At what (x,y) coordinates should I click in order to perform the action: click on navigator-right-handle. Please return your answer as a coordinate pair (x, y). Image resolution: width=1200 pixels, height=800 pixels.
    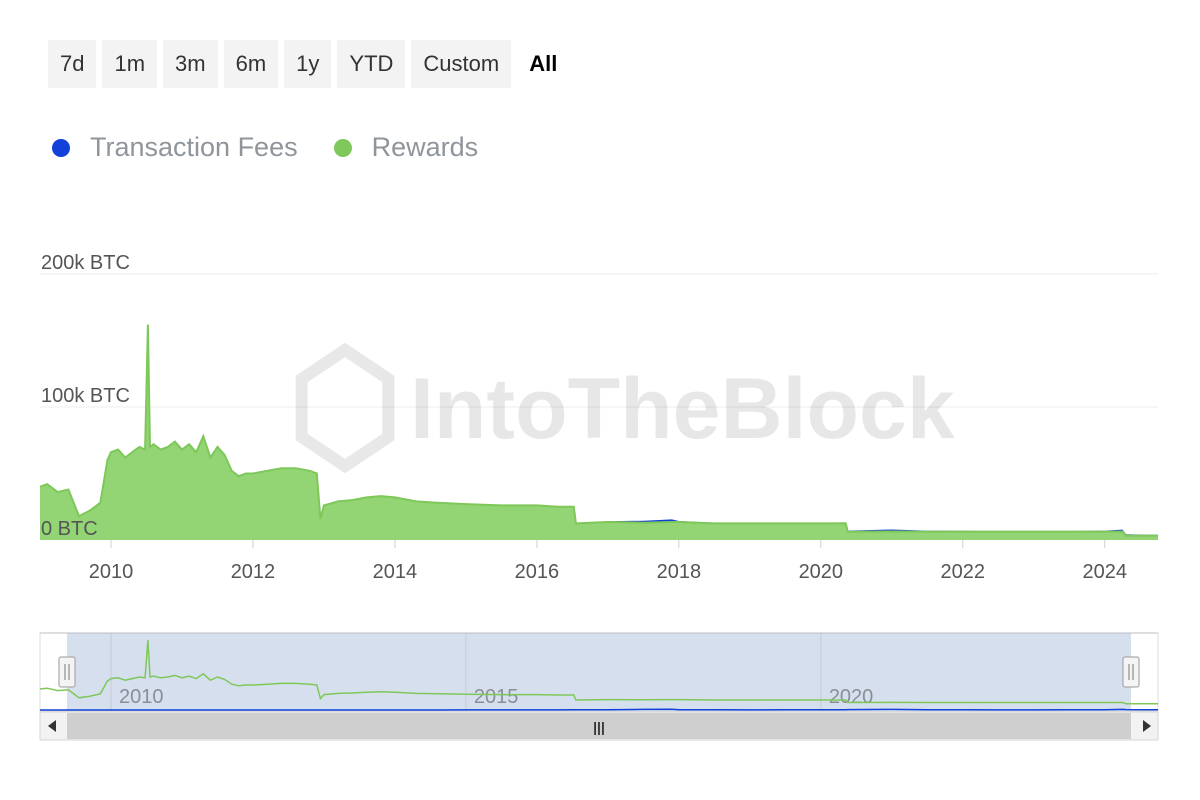
    Looking at the image, I should click on (1131, 672).